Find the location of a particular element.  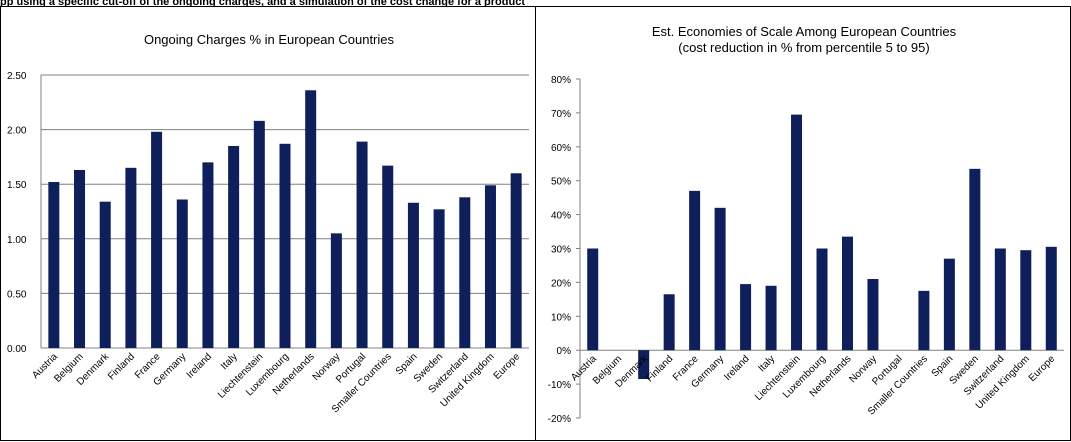

y-tick-label: 2.00 is located at coordinates (17, 131).